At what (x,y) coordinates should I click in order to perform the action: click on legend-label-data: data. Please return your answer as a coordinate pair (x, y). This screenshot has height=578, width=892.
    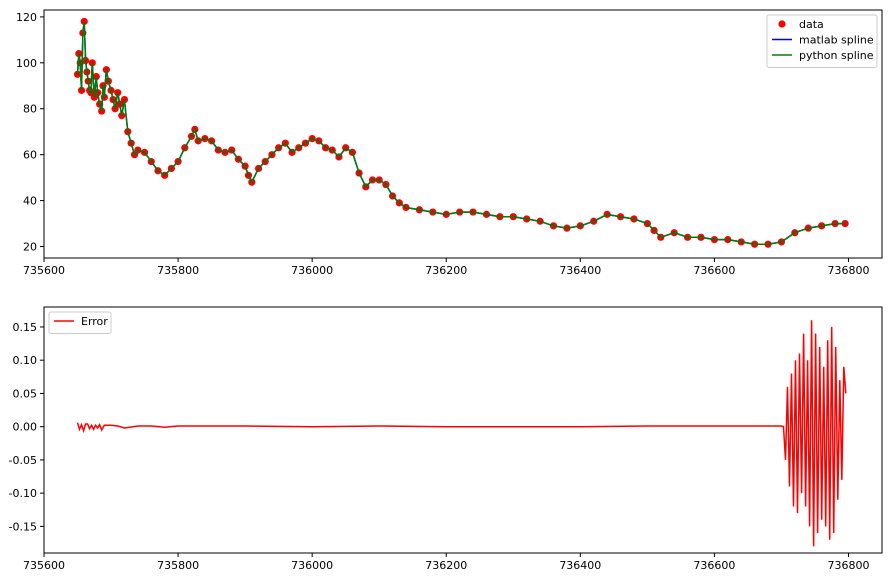
    Looking at the image, I should click on (811, 24).